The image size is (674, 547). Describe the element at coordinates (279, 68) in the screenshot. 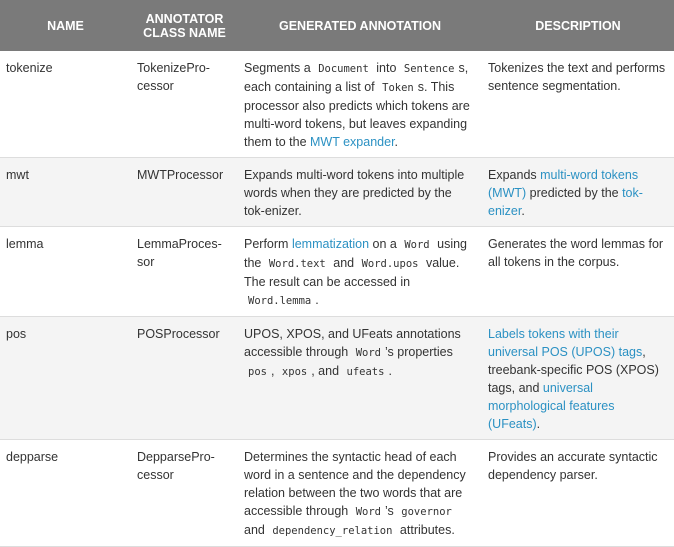

I see `text: Segments a` at that location.